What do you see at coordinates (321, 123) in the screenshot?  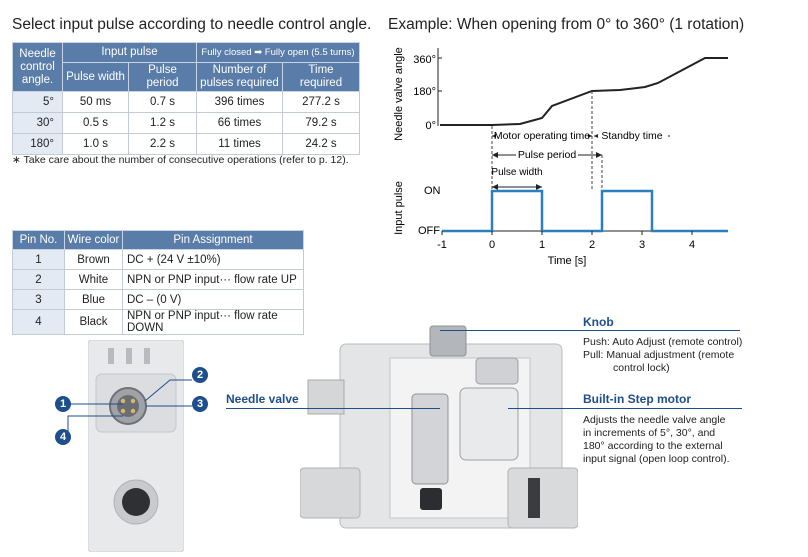 I see `cell-time: 79.2 s` at bounding box center [321, 123].